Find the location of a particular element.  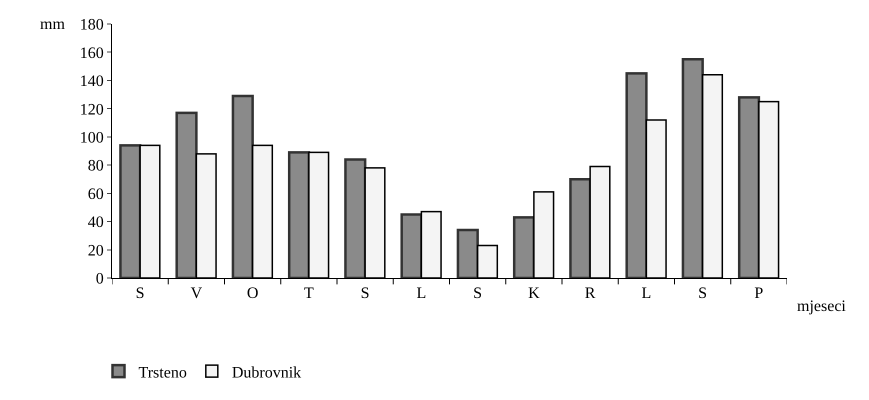

x-tick-label: V is located at coordinates (196, 293).